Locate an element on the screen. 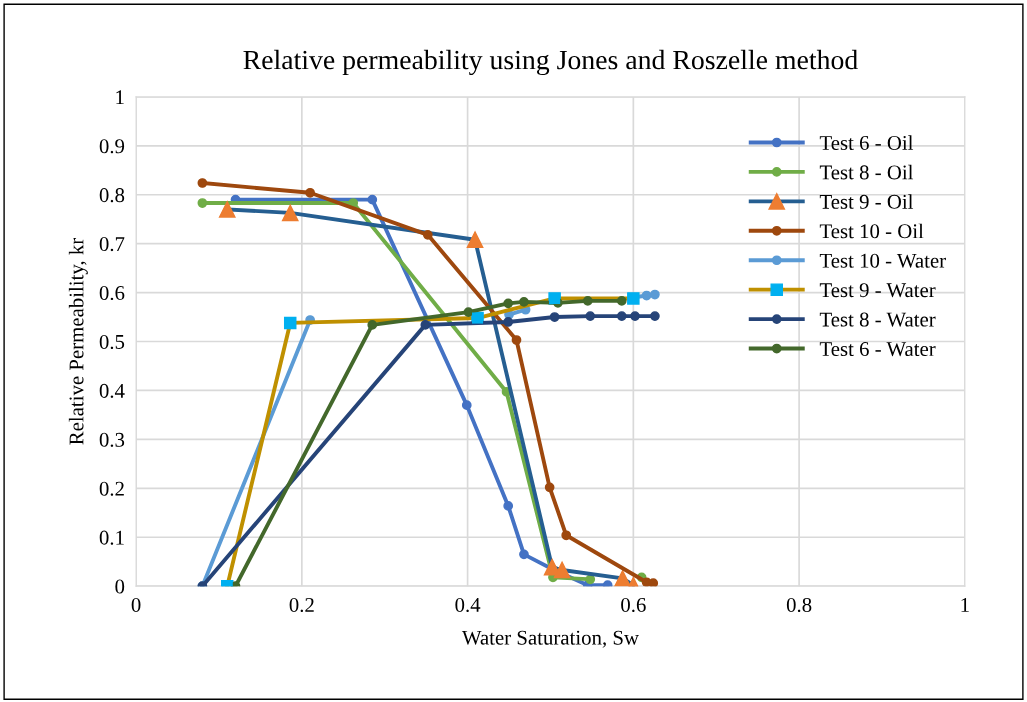 This screenshot has height=702, width=1027. legend-label: Test 8 - Water is located at coordinates (877, 319).